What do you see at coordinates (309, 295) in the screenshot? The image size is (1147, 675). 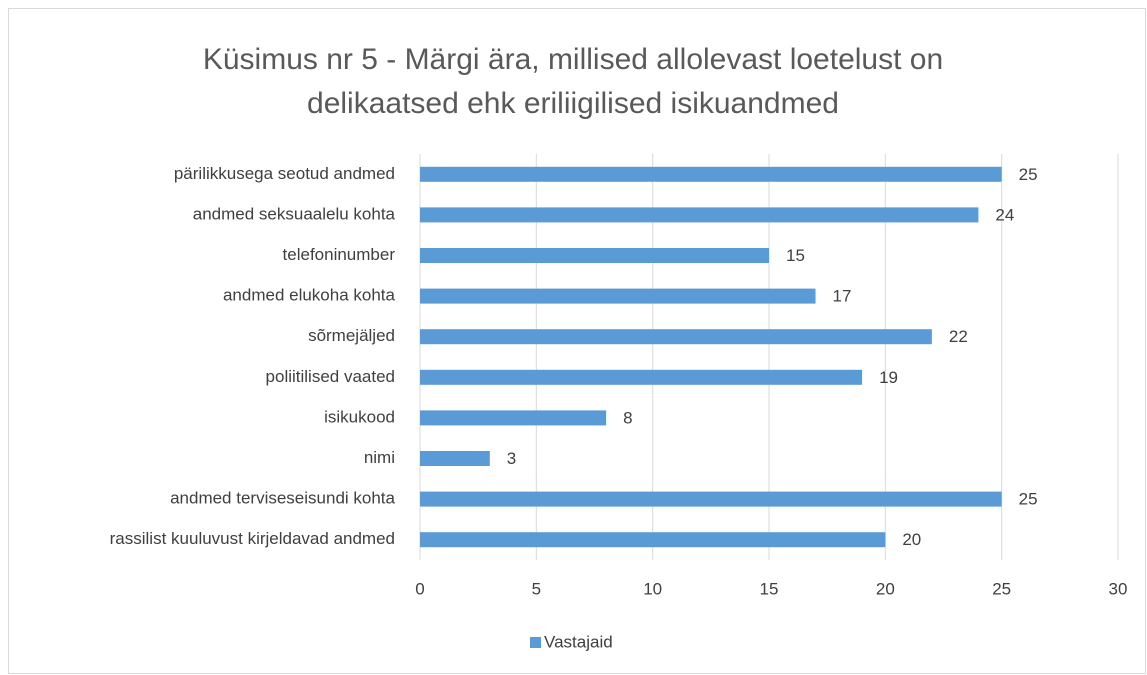 I see `y-tick-label: andmed elukoha kohta` at bounding box center [309, 295].